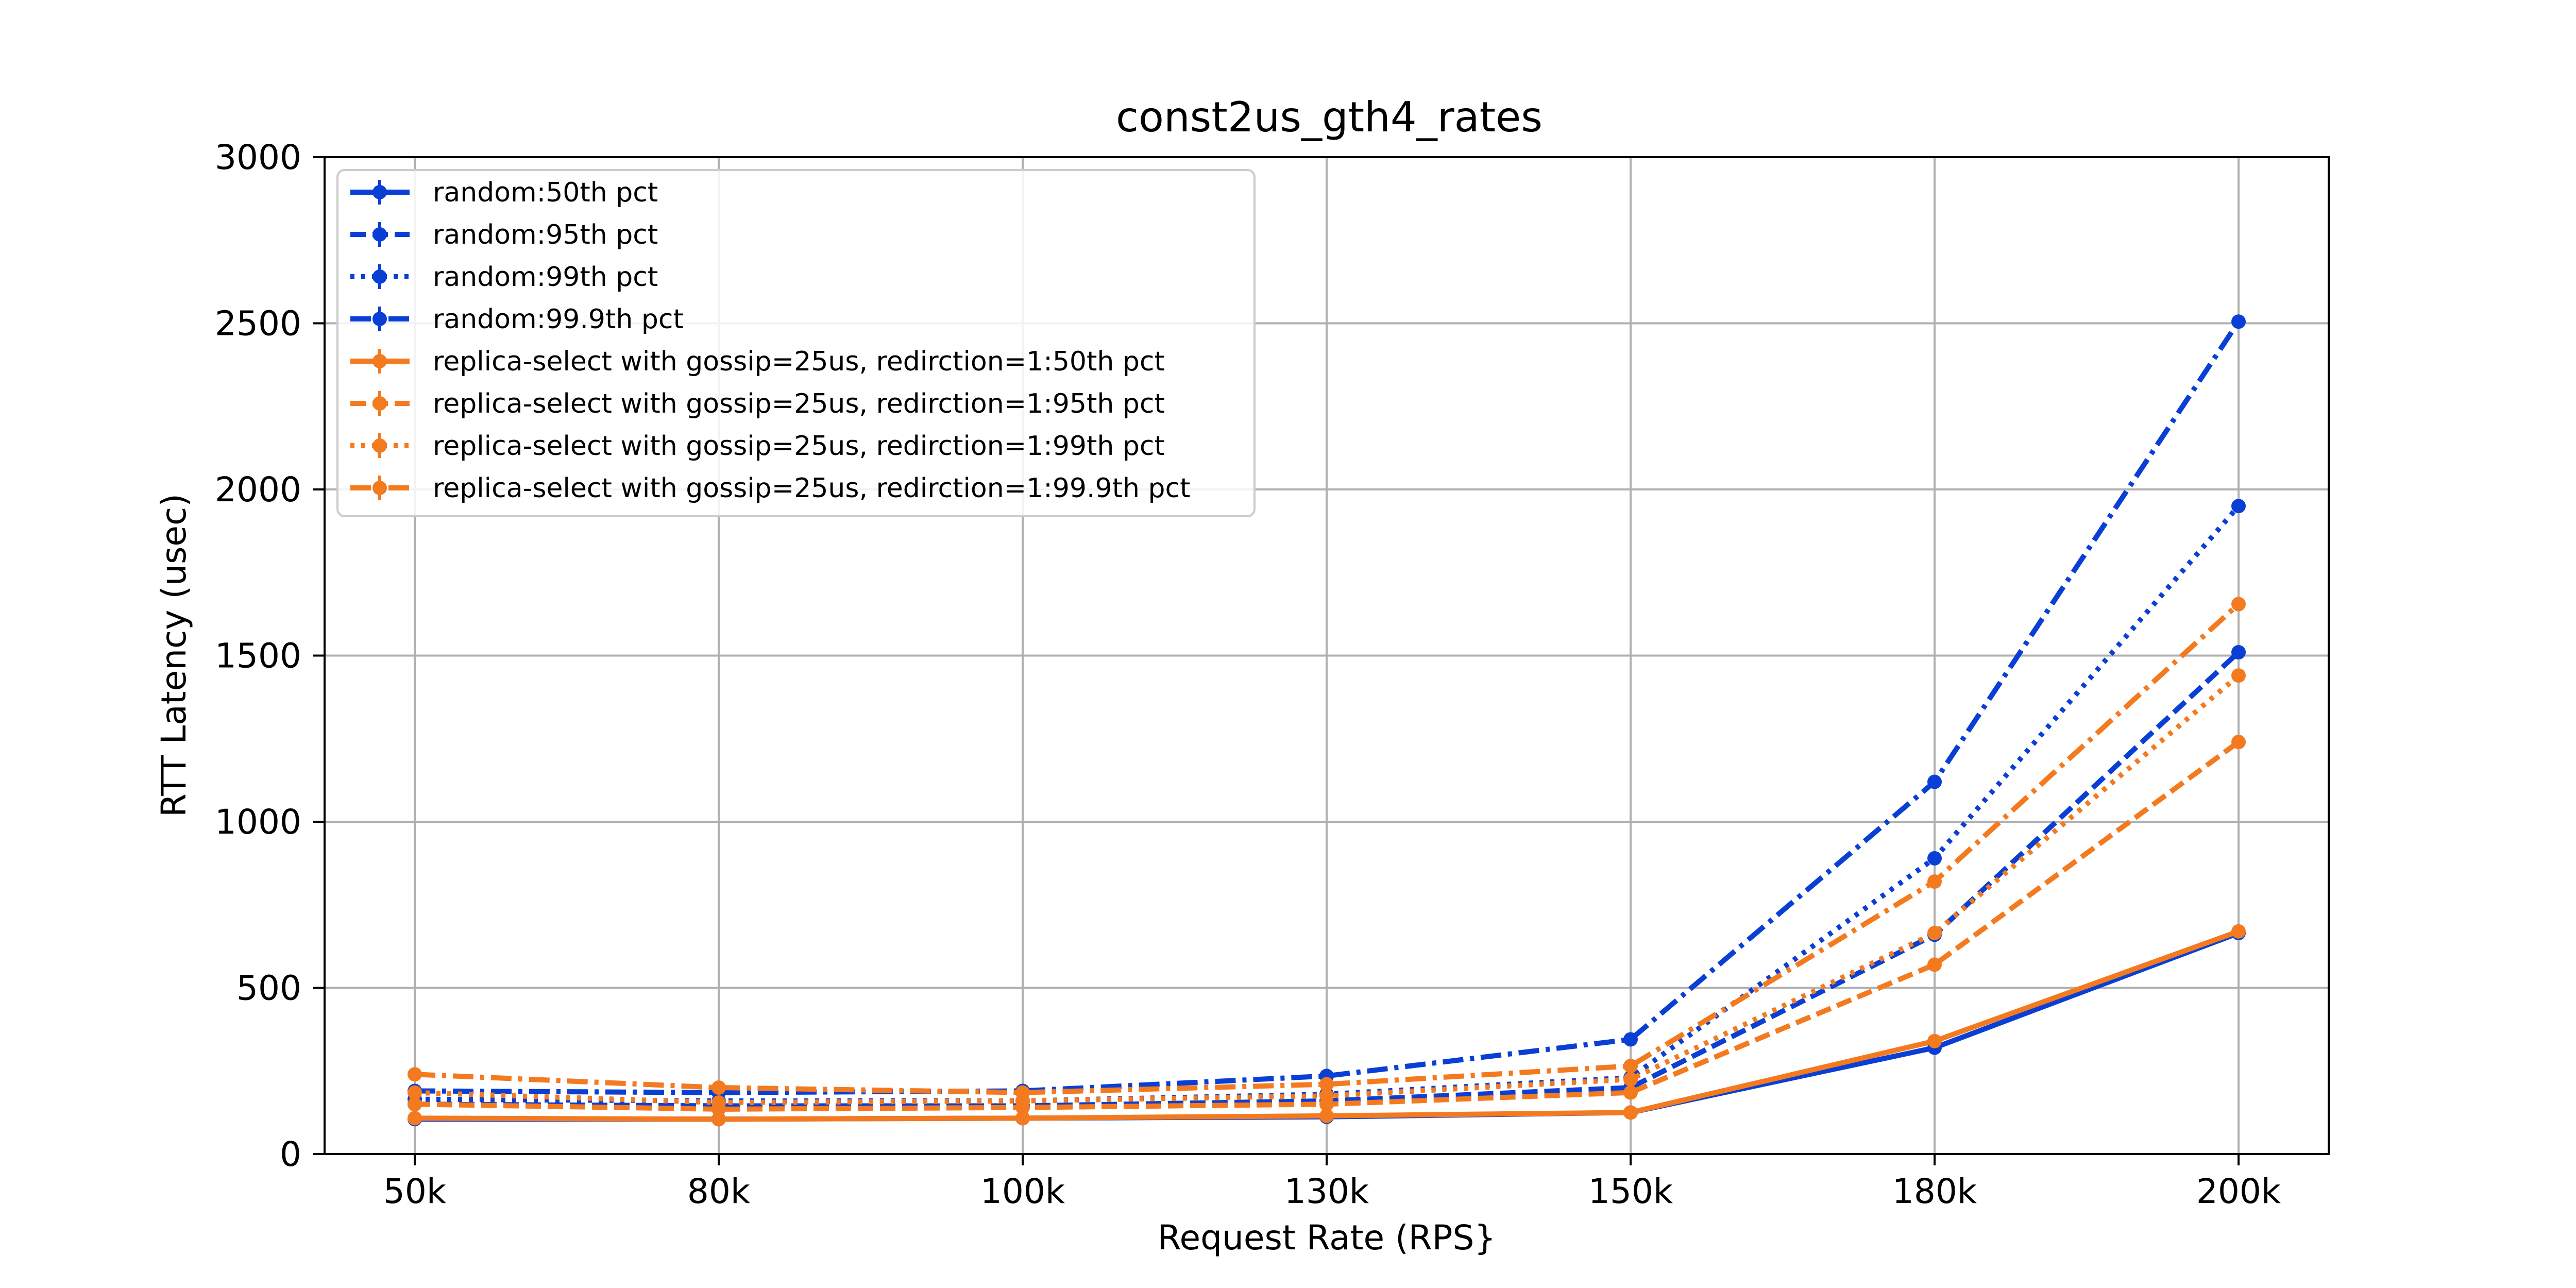  Describe the element at coordinates (545, 193) in the screenshot. I see `legend-label: random:50th pct` at that location.